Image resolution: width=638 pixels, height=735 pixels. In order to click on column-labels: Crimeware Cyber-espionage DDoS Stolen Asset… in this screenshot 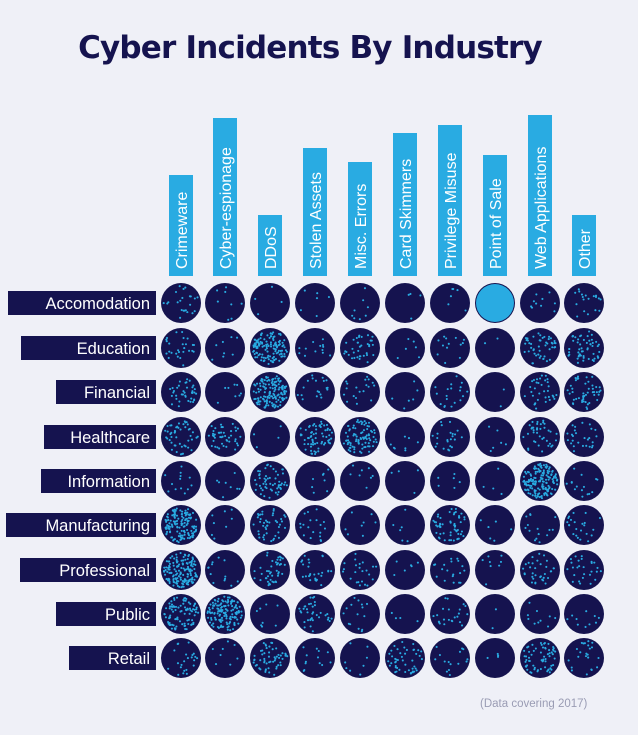, I will do `click(382, 195)`.